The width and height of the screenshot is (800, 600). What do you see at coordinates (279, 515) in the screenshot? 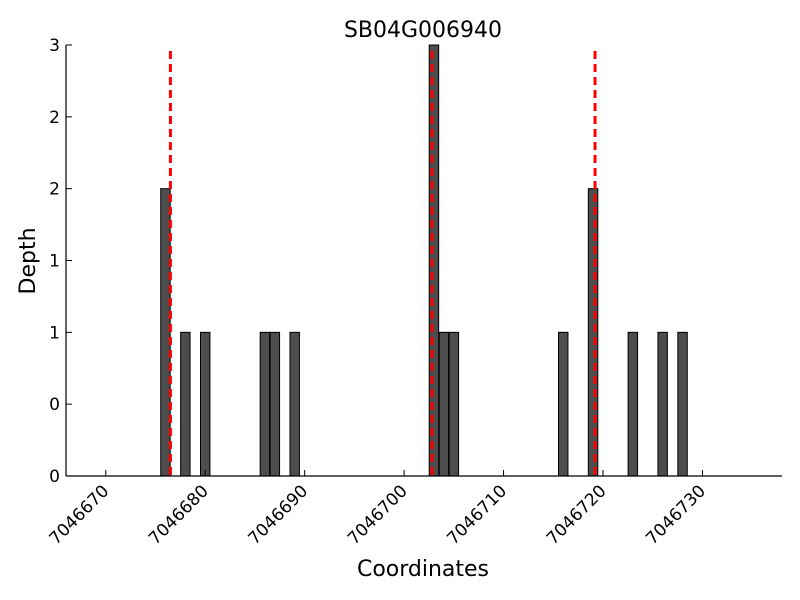
I see `x-tick-label: 7046690` at bounding box center [279, 515].